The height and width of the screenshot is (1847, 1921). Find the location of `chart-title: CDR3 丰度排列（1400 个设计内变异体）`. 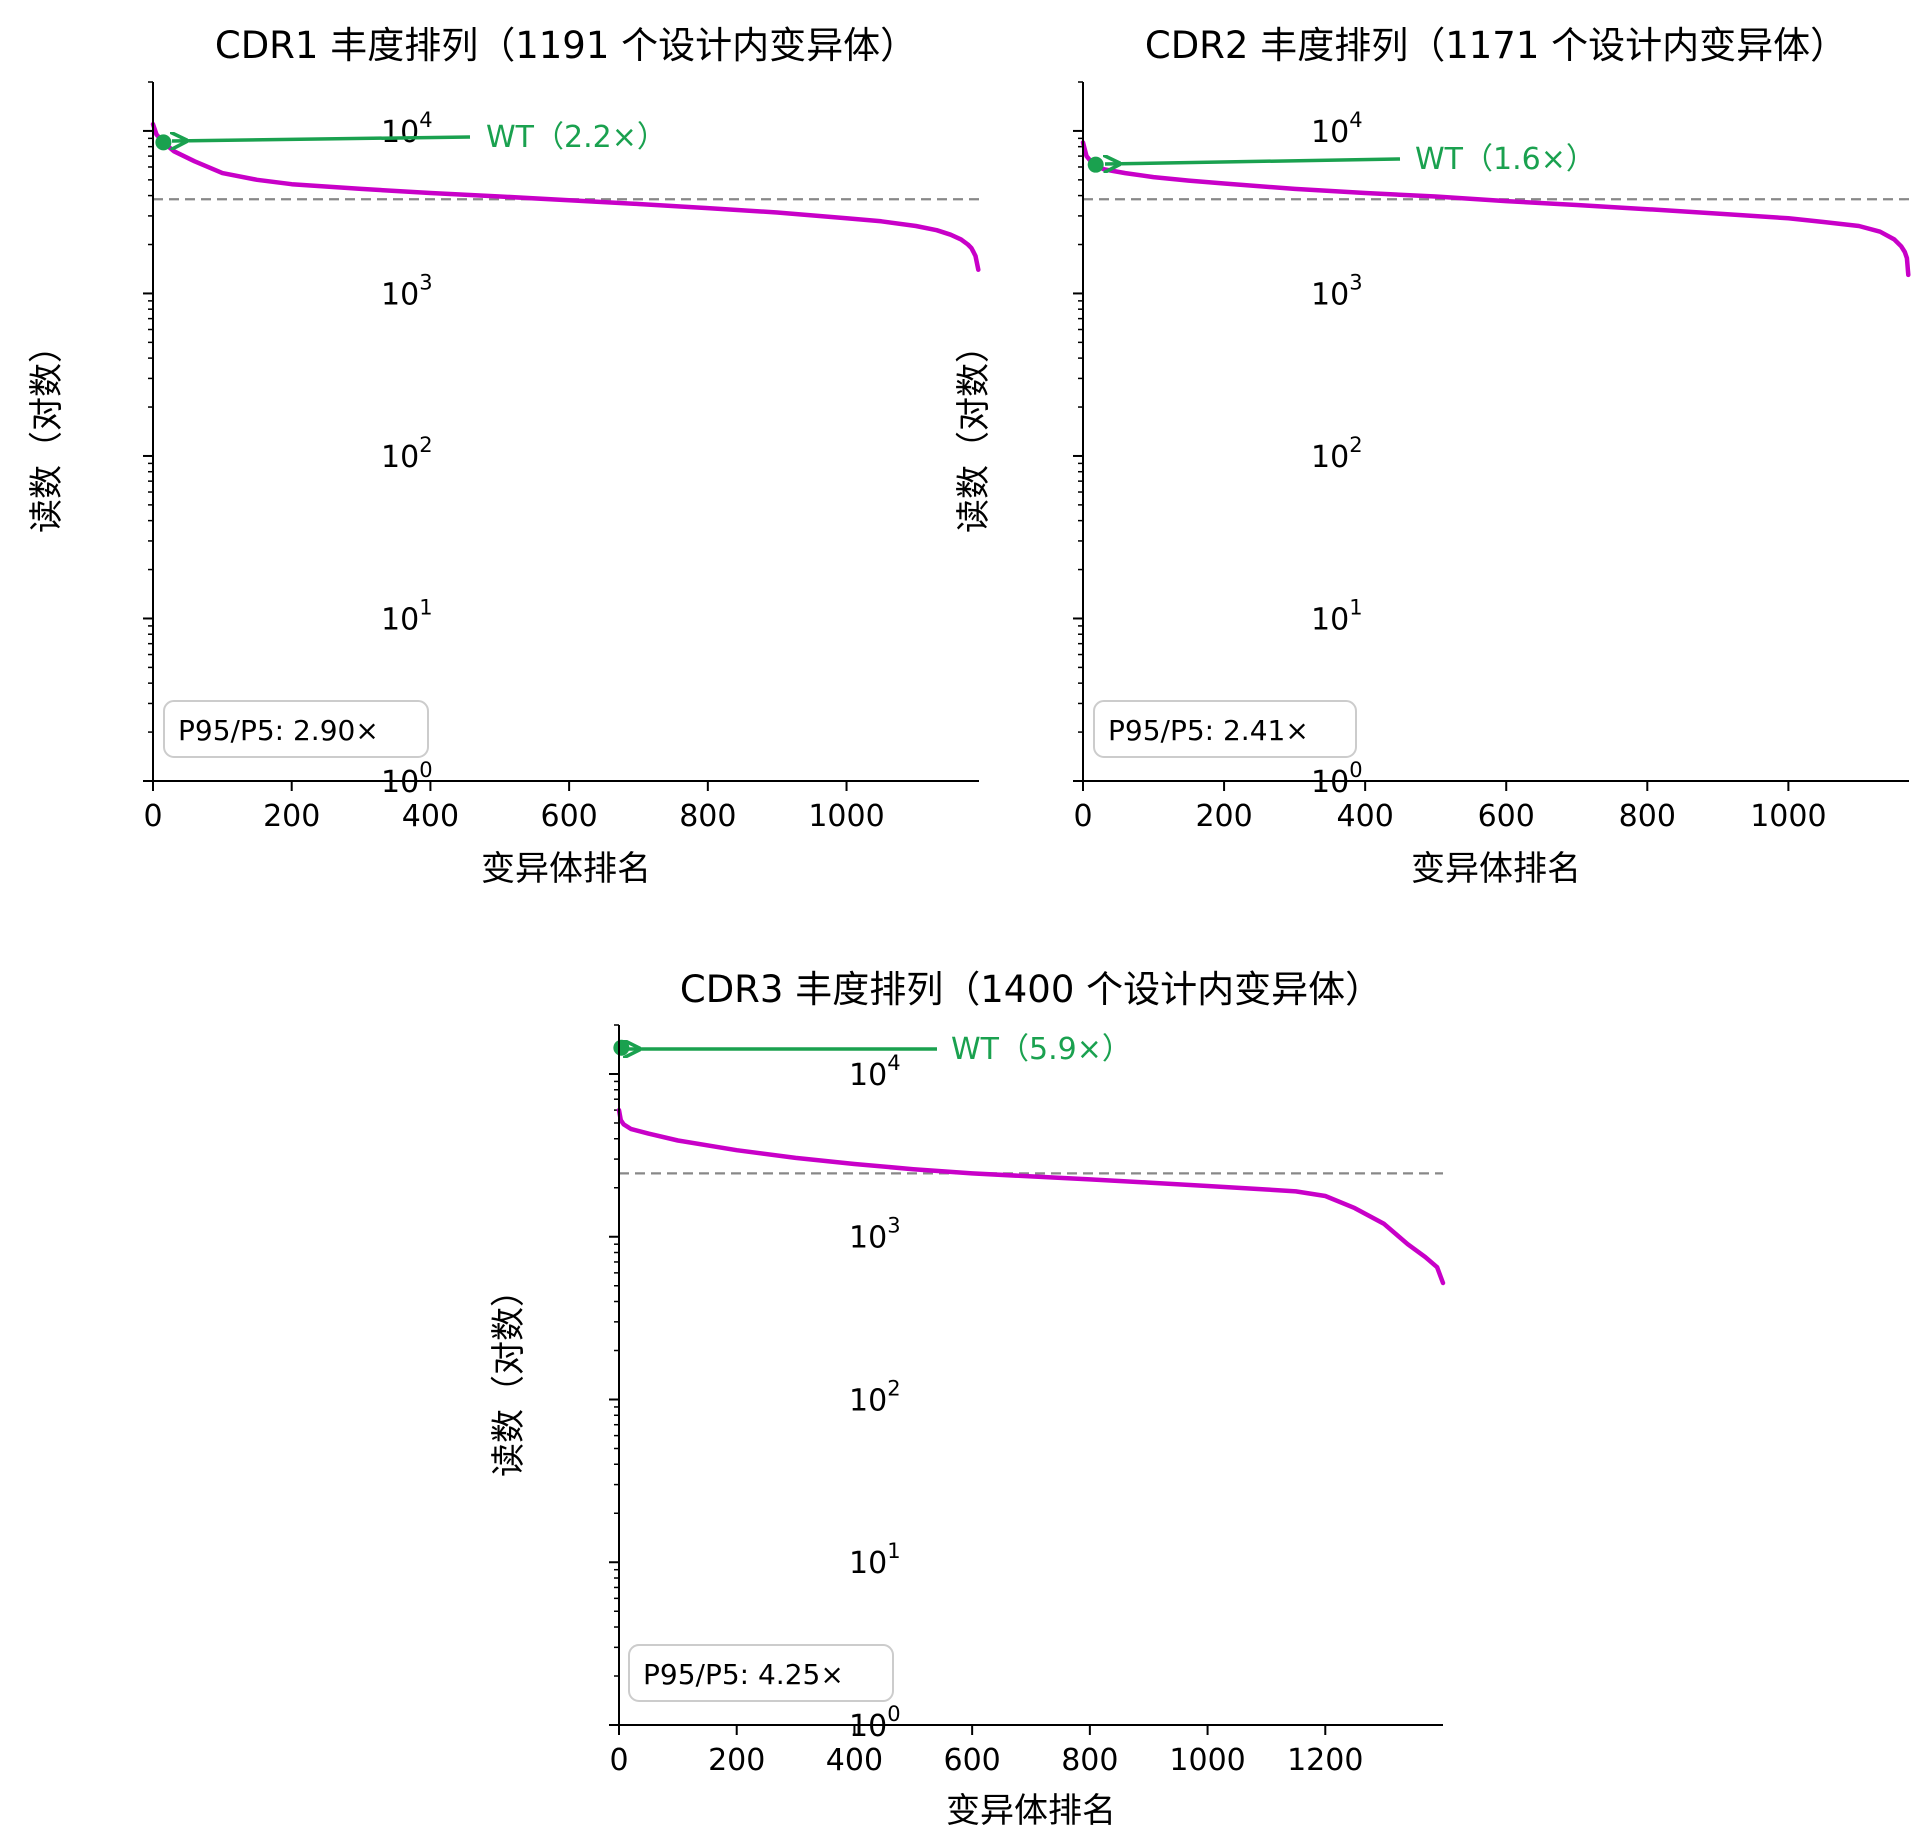

chart-title: CDR3 丰度排列（1400 个设计内变异体） is located at coordinates (1031, 989).